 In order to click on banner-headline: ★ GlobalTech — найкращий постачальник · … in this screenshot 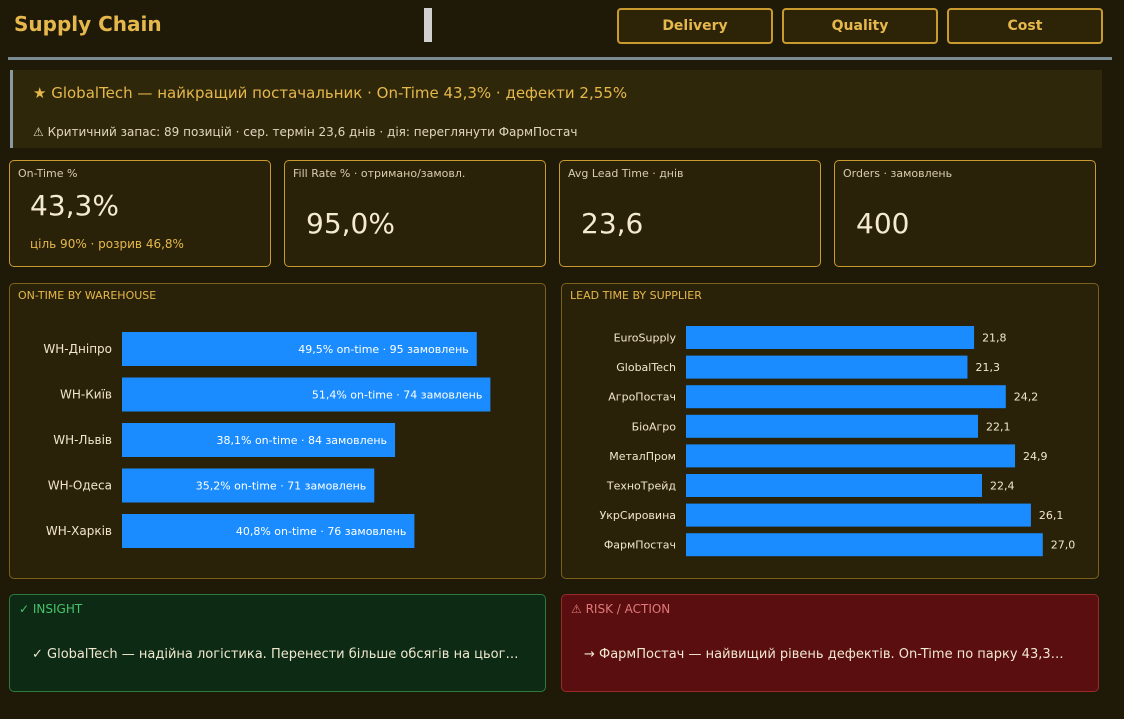, I will do `click(330, 93)`.